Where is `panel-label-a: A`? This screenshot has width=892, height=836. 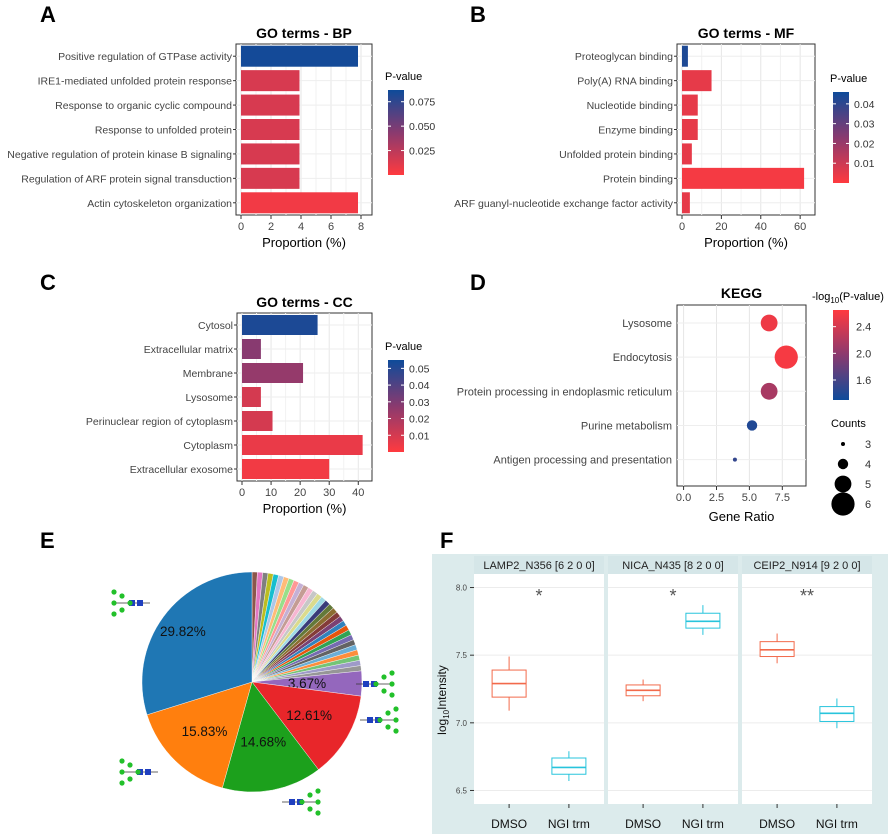 panel-label-a: A is located at coordinates (48, 14).